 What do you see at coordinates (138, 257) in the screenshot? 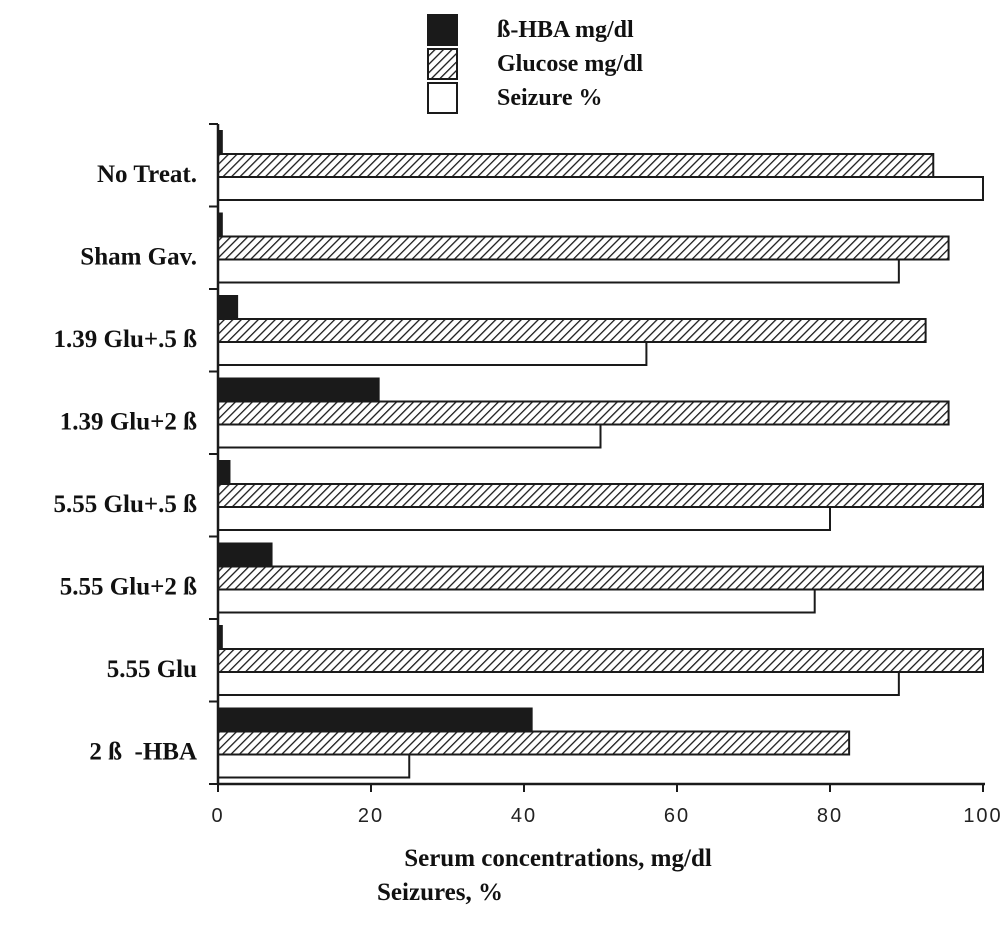
I see `category-label-sham-gav: Sham Gav.` at bounding box center [138, 257].